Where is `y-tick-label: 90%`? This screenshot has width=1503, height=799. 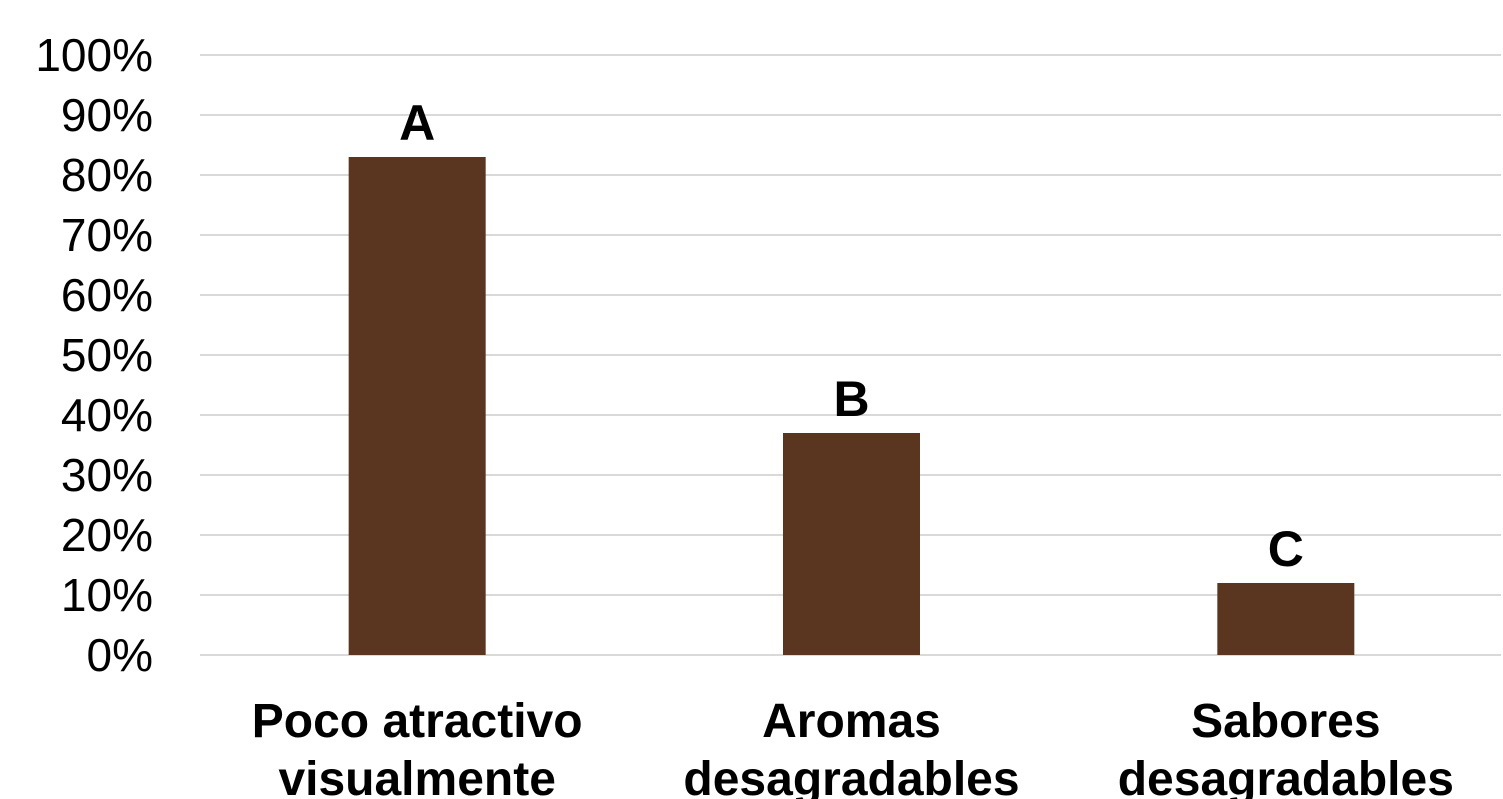
y-tick-label: 90% is located at coordinates (107, 115).